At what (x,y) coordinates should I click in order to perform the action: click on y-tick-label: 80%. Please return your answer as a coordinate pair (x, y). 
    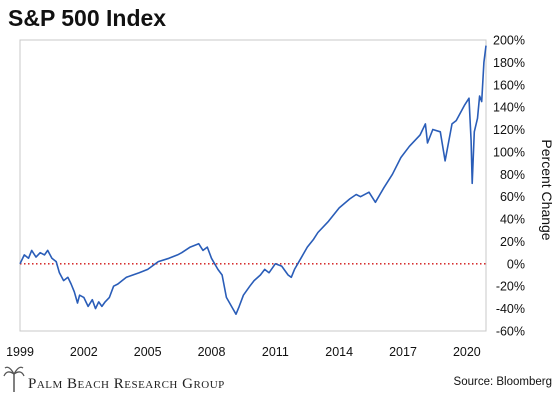
    Looking at the image, I should click on (512, 175).